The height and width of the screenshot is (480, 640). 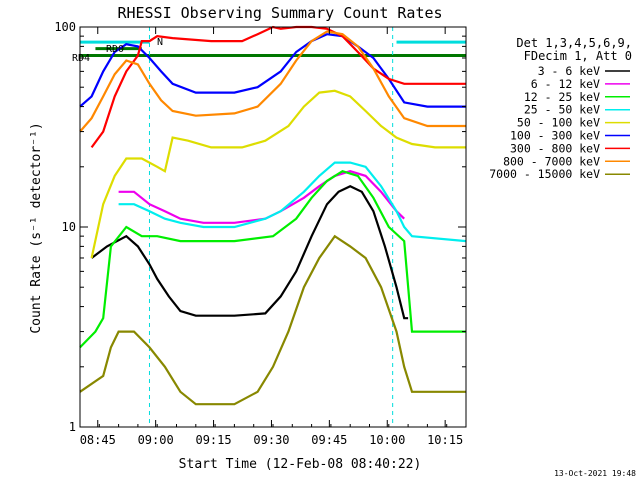 I want to click on legend-entry-label: 300 - 800 keV, so click(x=555, y=148).